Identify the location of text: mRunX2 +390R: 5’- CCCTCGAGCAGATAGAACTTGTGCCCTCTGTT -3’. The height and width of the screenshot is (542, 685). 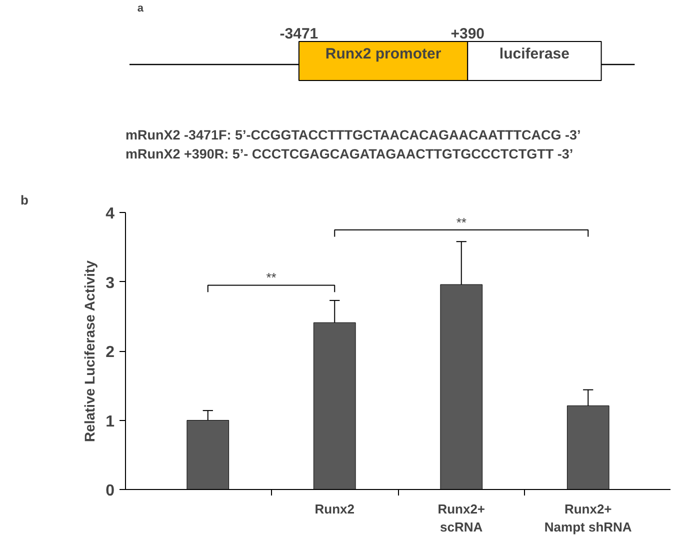
(350, 154).